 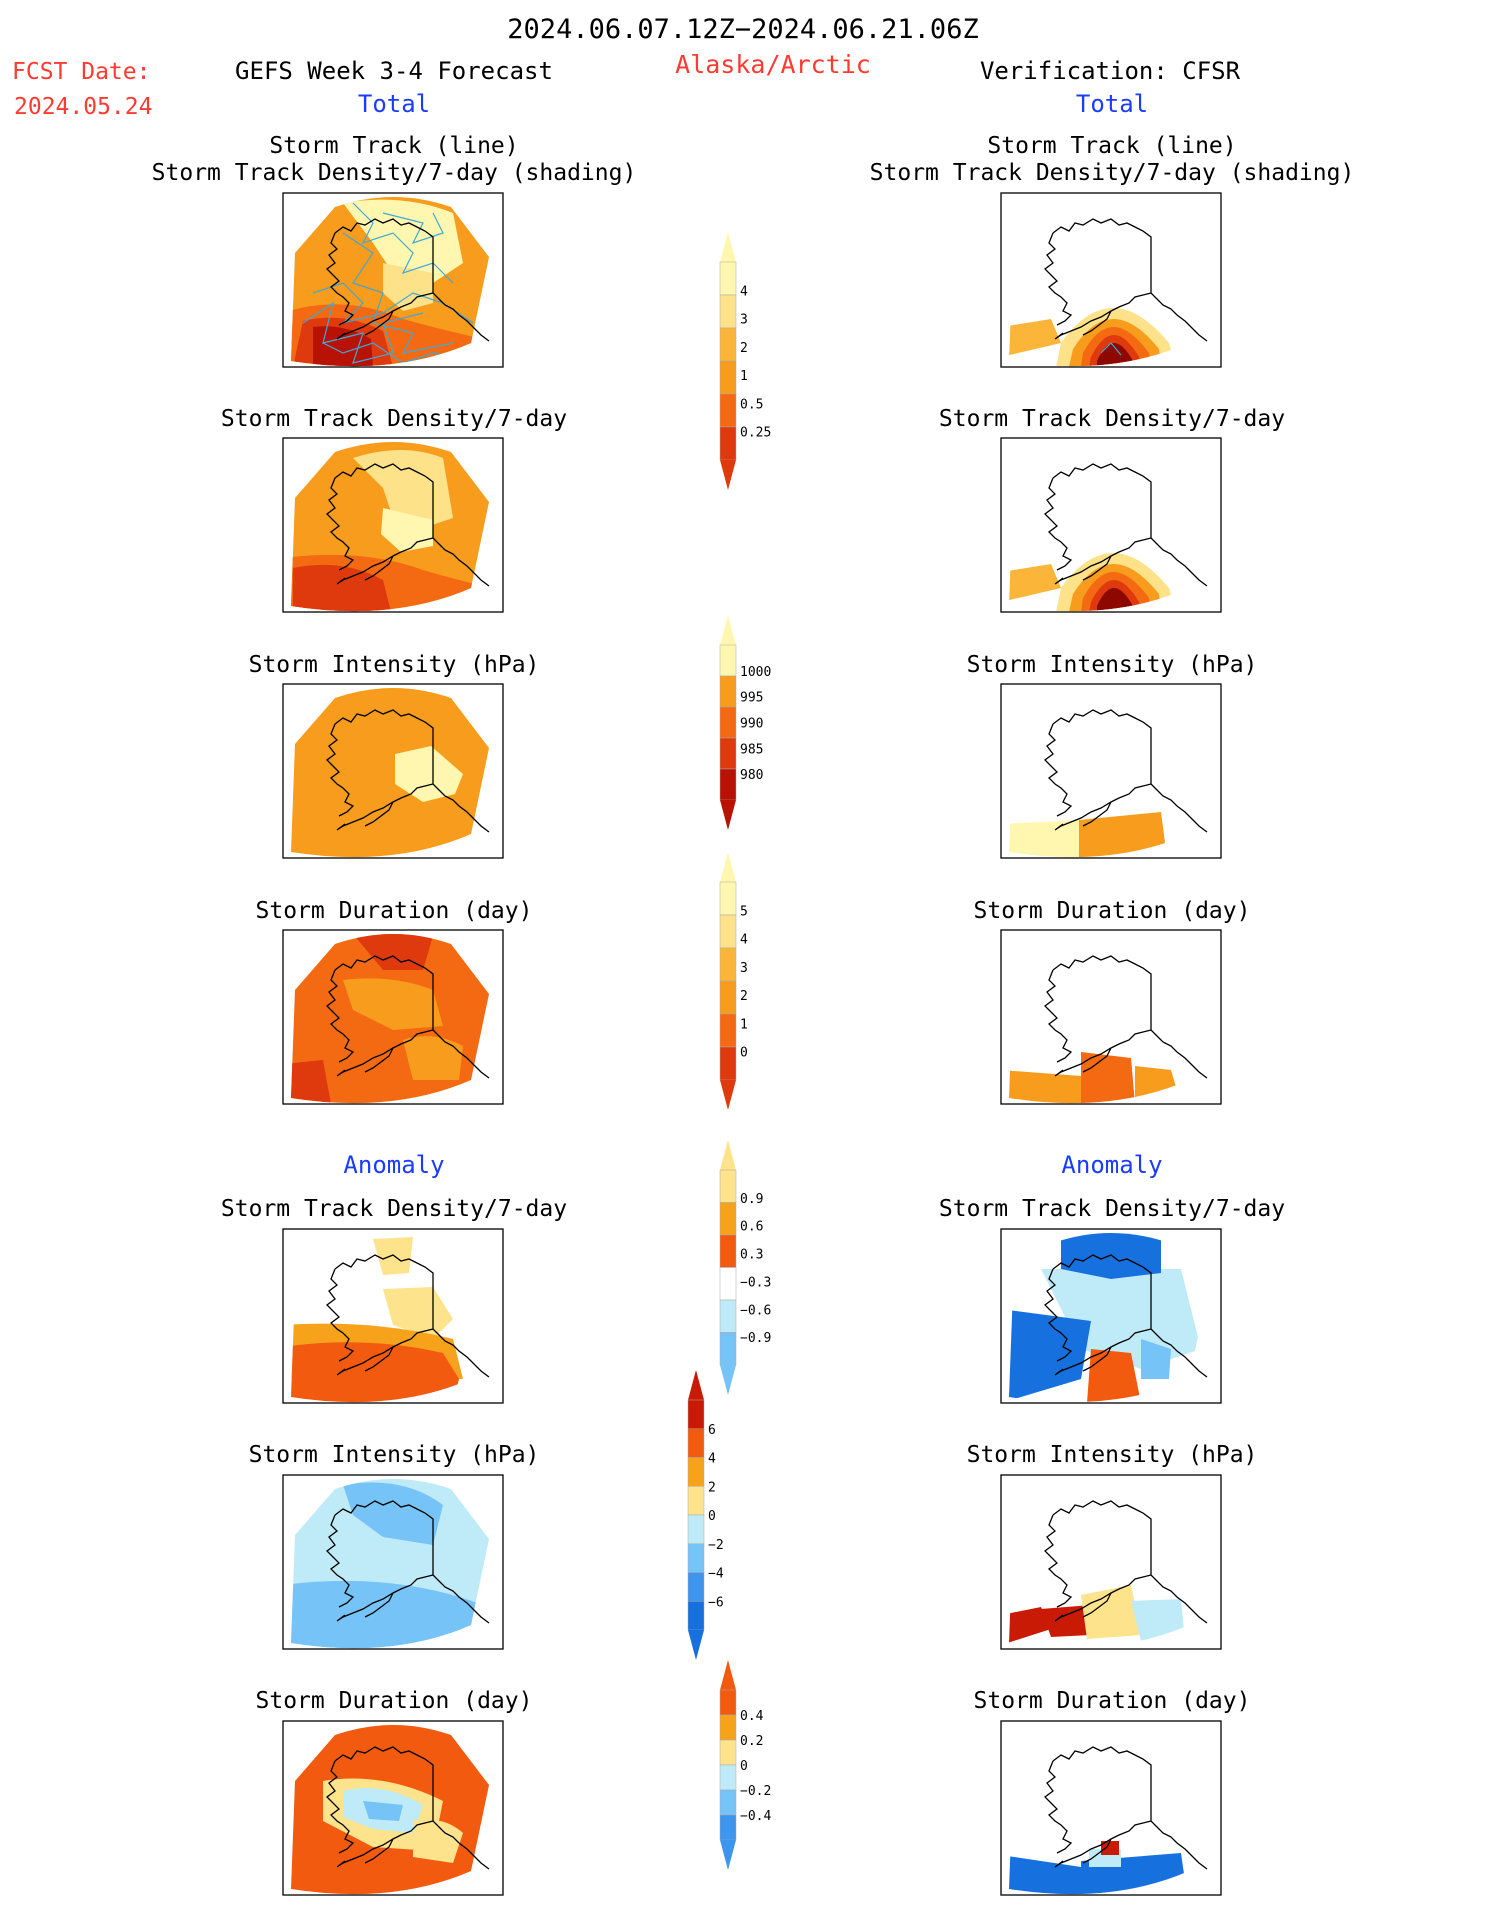 What do you see at coordinates (742, 29) in the screenshot?
I see `period-title: 2024.06.07.12Z−2024.06.21.06Z` at bounding box center [742, 29].